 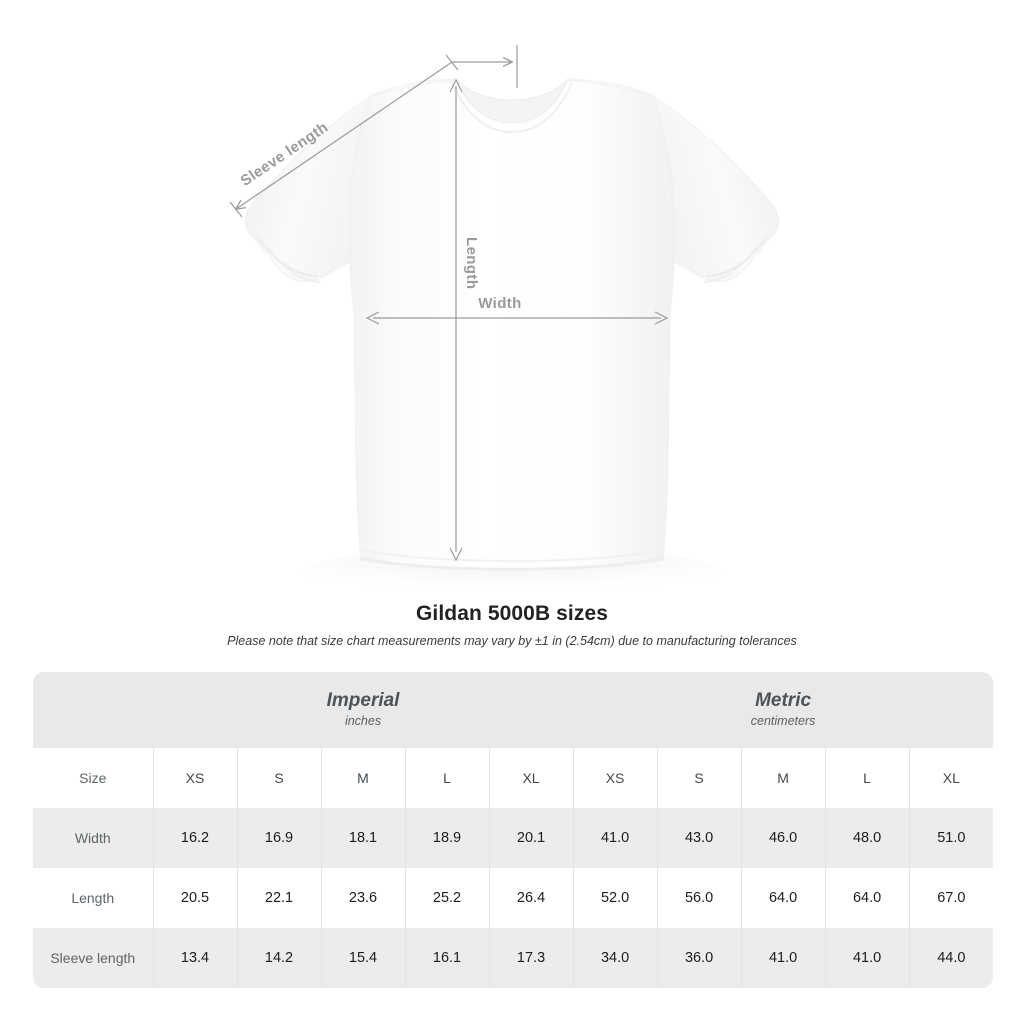 I want to click on length-dimension: Length, so click(x=464, y=320).